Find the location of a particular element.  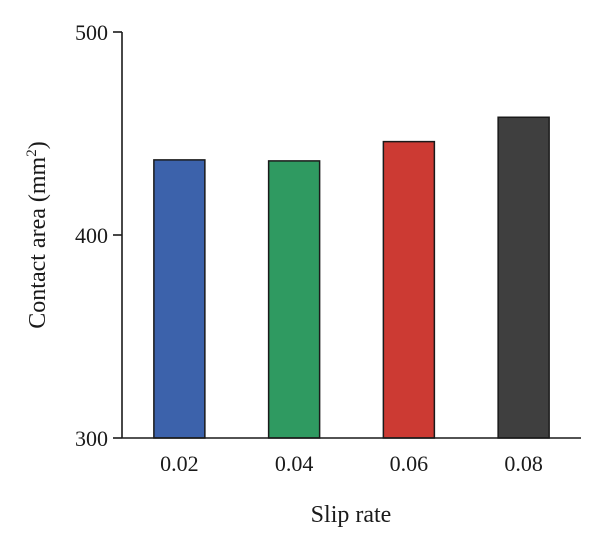

y-axis-title-superscript: 2 is located at coordinates (32, 153).